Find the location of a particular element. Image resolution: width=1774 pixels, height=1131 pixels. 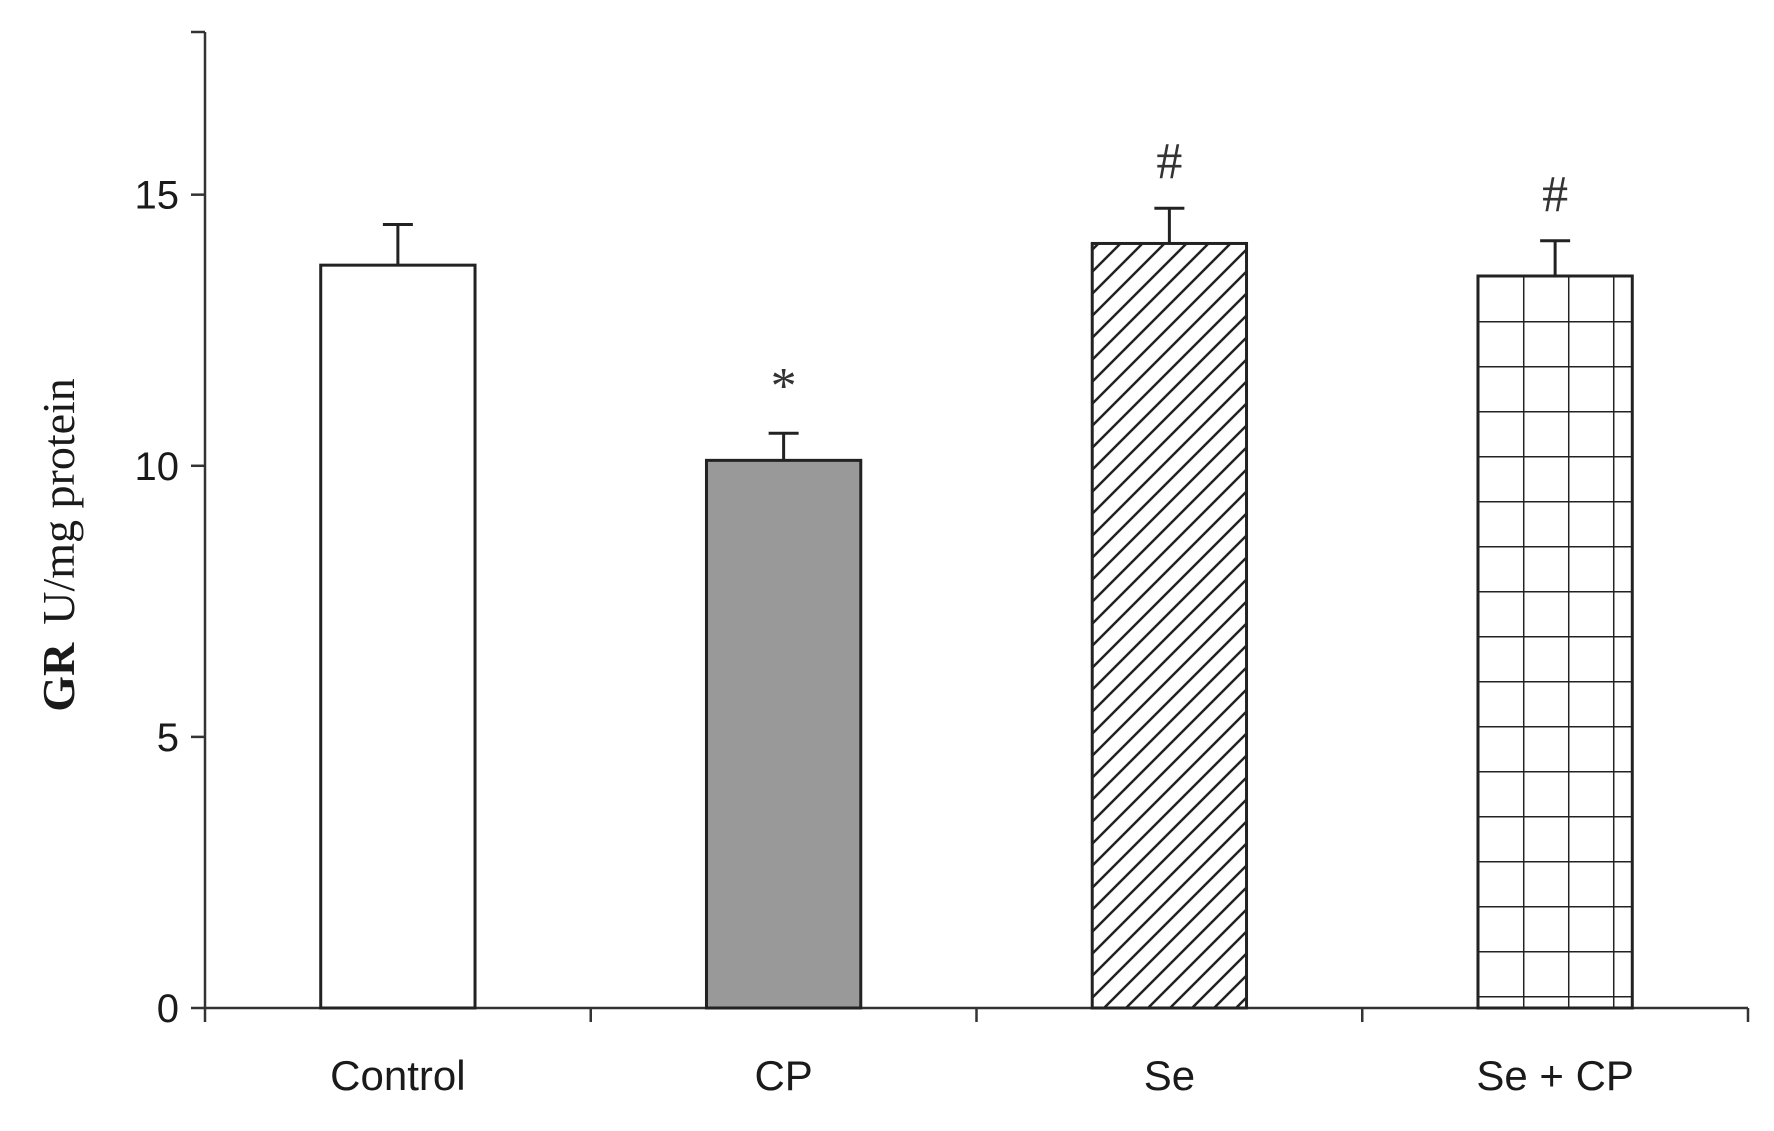

bar-control is located at coordinates (398, 636).